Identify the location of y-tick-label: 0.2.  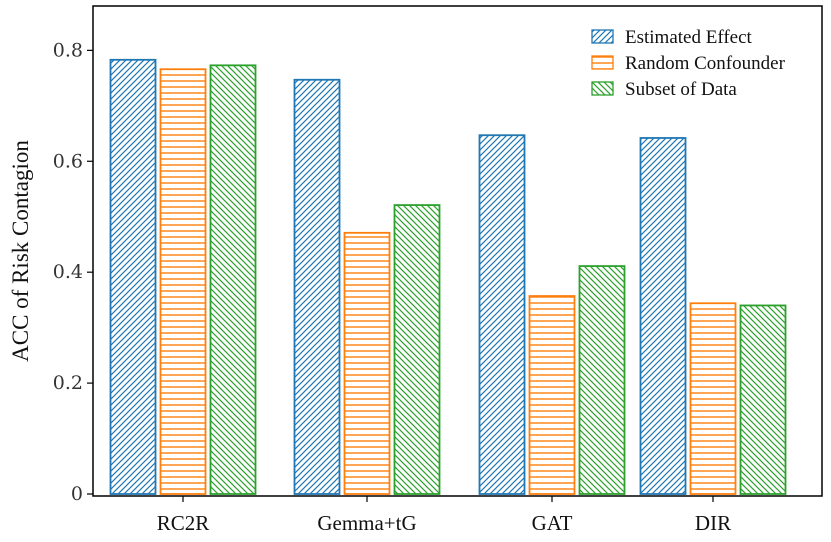
(68, 383).